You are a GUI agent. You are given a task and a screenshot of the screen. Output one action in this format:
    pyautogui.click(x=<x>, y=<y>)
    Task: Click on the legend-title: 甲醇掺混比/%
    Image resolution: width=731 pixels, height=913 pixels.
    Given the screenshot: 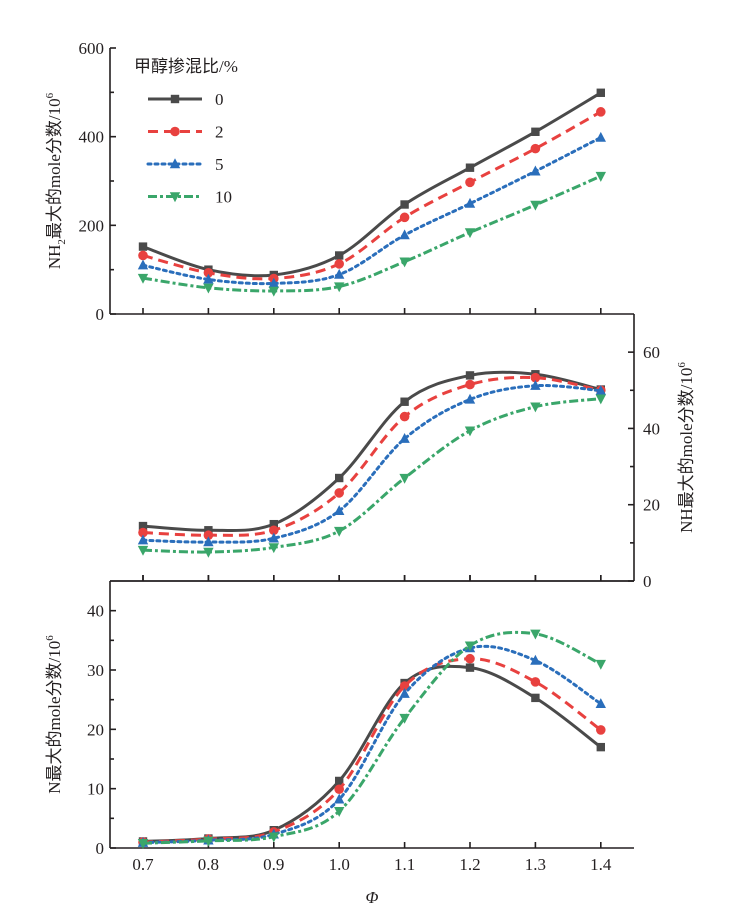 What is the action you would take?
    pyautogui.click(x=186, y=66)
    